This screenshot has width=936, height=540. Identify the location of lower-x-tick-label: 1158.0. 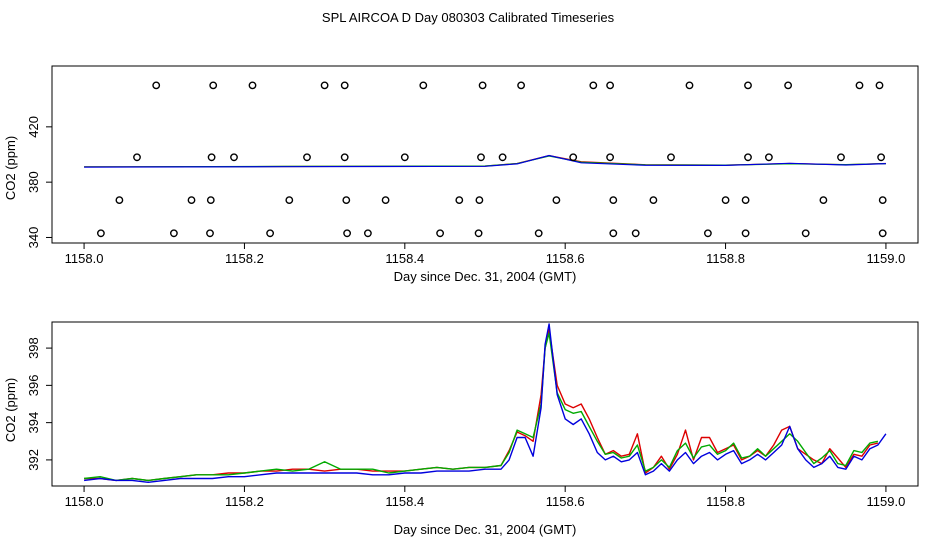
(84, 501).